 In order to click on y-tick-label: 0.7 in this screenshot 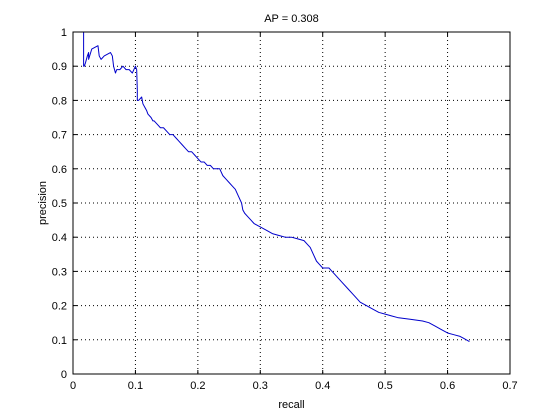, I will do `click(59, 136)`.